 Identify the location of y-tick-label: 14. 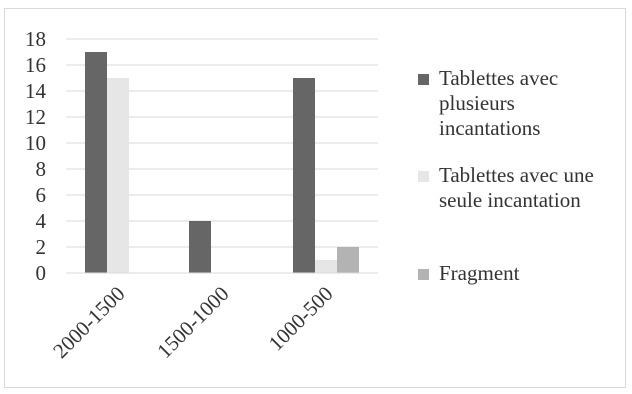
(36, 91).